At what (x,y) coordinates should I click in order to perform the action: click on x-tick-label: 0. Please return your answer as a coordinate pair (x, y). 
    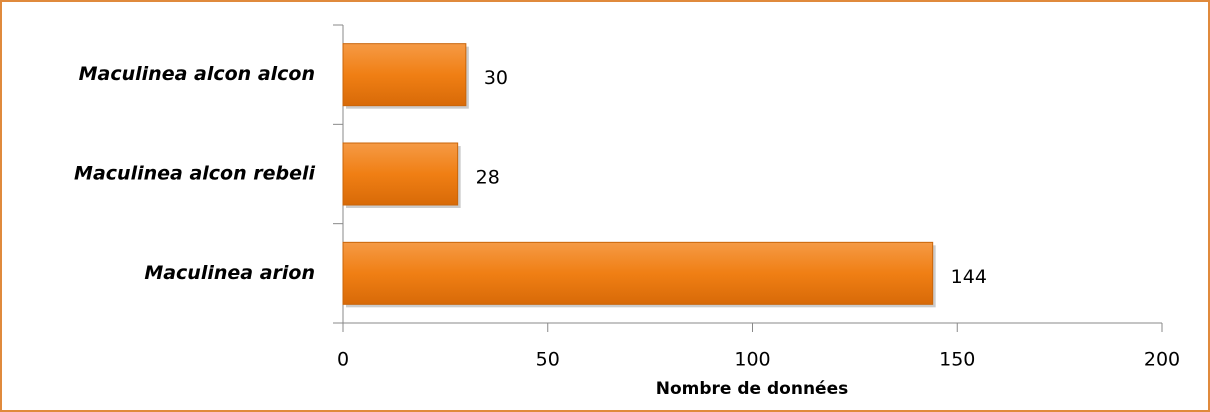
    Looking at the image, I should click on (343, 360).